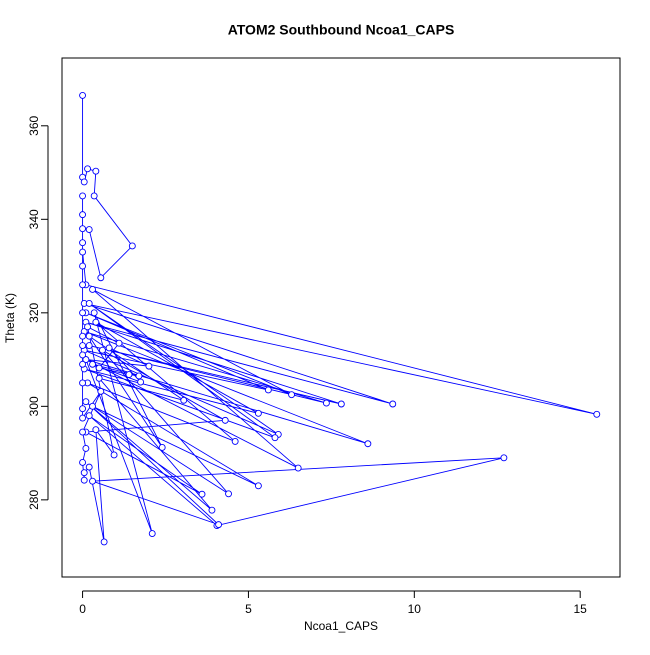 The image size is (650, 655). What do you see at coordinates (34, 125) in the screenshot?
I see `y-tick-label: 360` at bounding box center [34, 125].